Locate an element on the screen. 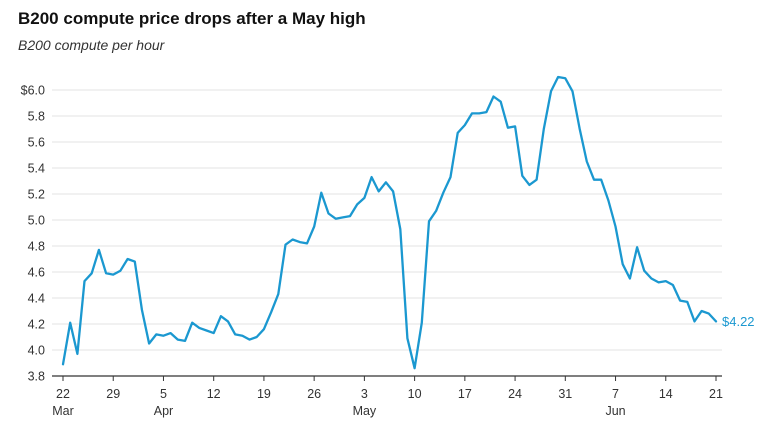 This screenshot has height=430, width=758. x-tick-label: 19 is located at coordinates (264, 394).